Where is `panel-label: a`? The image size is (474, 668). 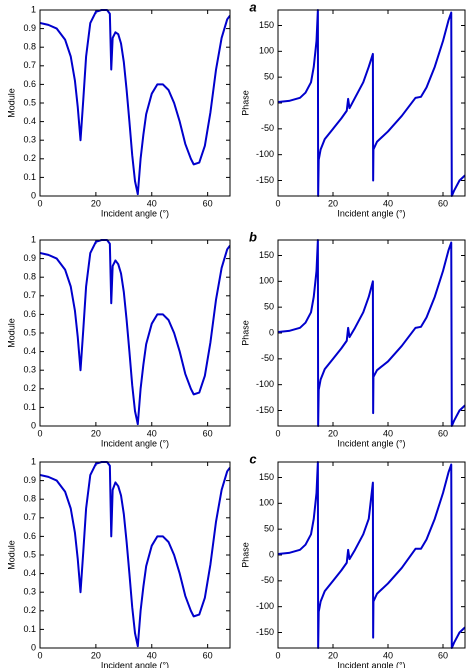
panel-label: a is located at coordinates (252, 7).